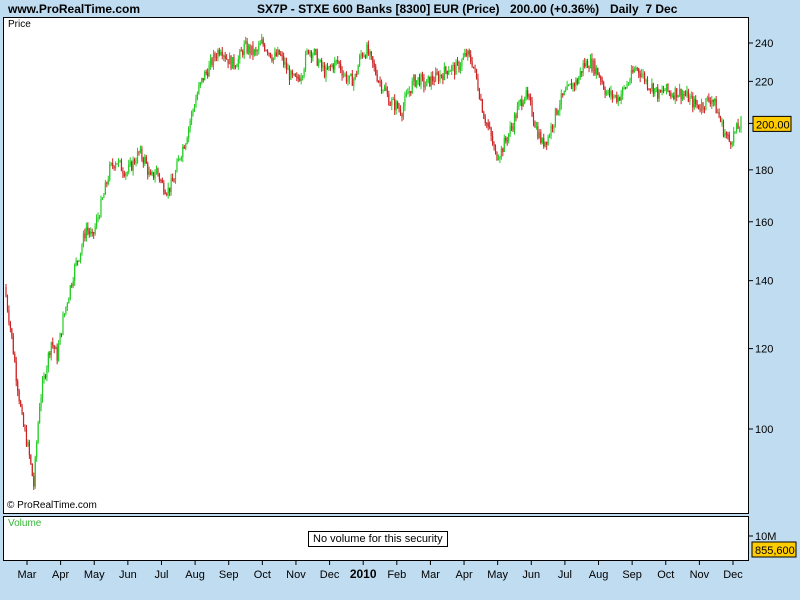 This screenshot has width=800, height=600. What do you see at coordinates (497, 575) in the screenshot?
I see `month-tick-label: May` at bounding box center [497, 575].